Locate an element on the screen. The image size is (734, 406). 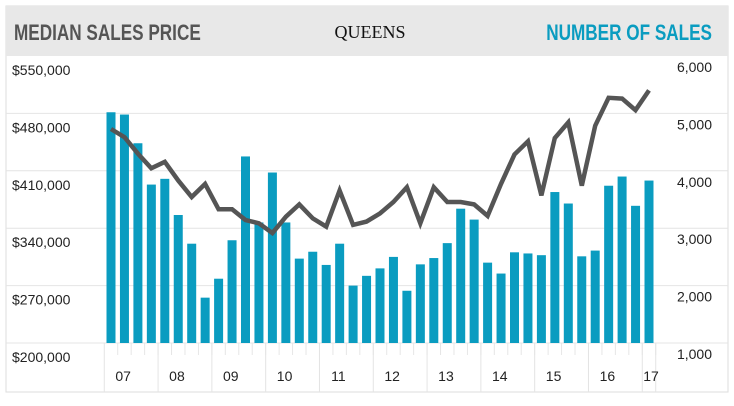
right-axis-title: NUMBER OF SALES is located at coordinates (629, 33).